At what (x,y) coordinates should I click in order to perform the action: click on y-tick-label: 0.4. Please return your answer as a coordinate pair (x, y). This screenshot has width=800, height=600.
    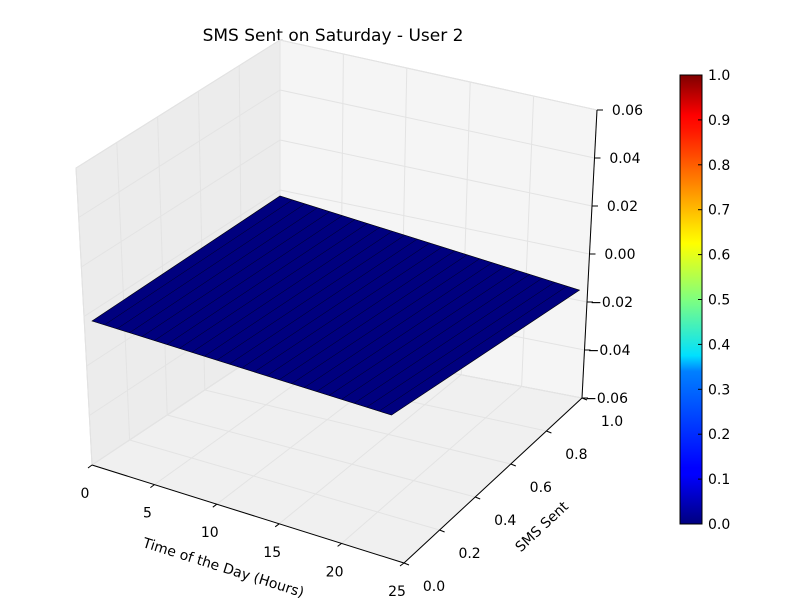
    Looking at the image, I should click on (505, 521).